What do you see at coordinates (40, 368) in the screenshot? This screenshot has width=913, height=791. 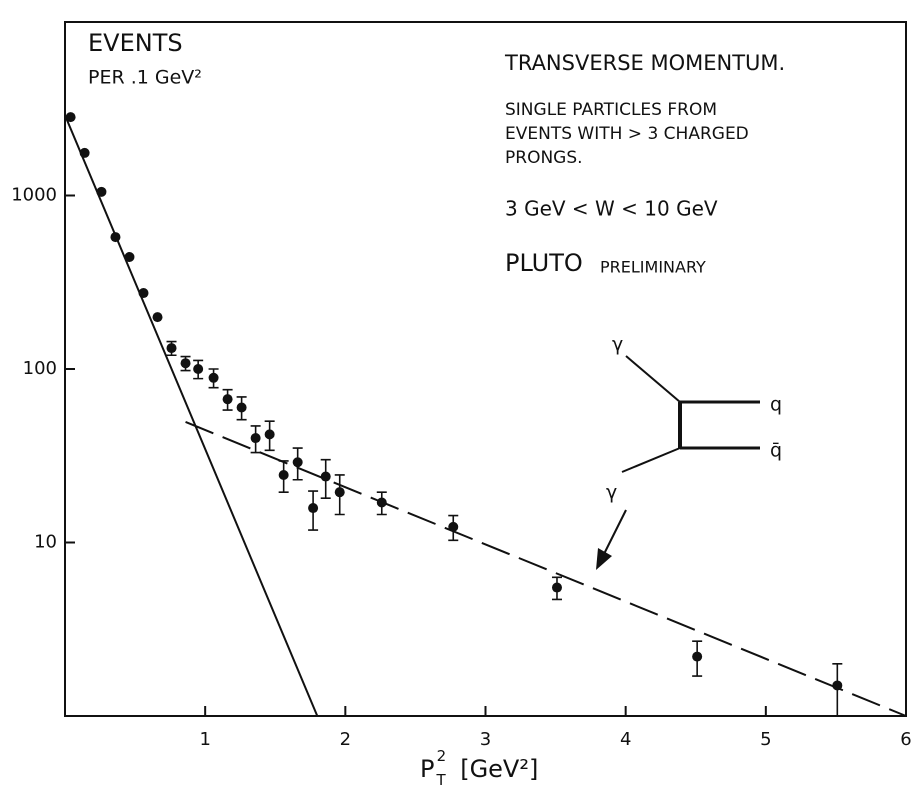 I see `y-tick-label: 100` at bounding box center [40, 368].